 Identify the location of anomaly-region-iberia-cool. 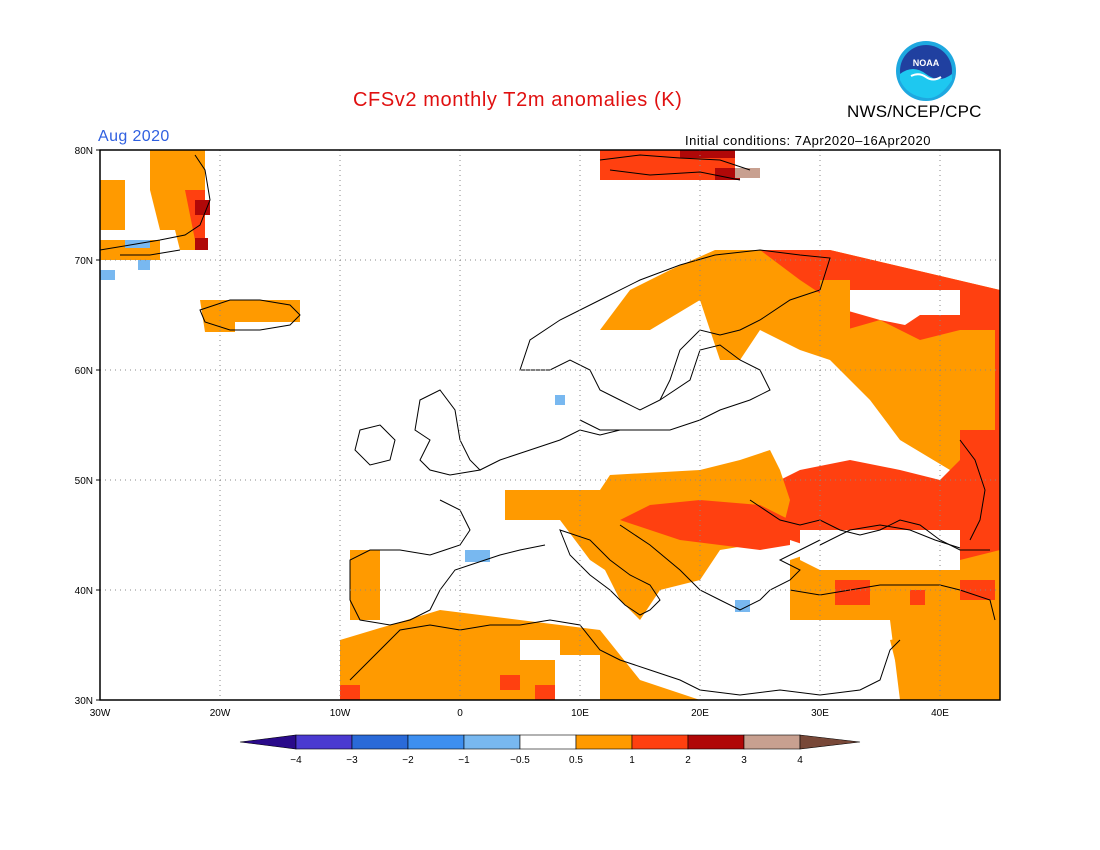
(515, 478).